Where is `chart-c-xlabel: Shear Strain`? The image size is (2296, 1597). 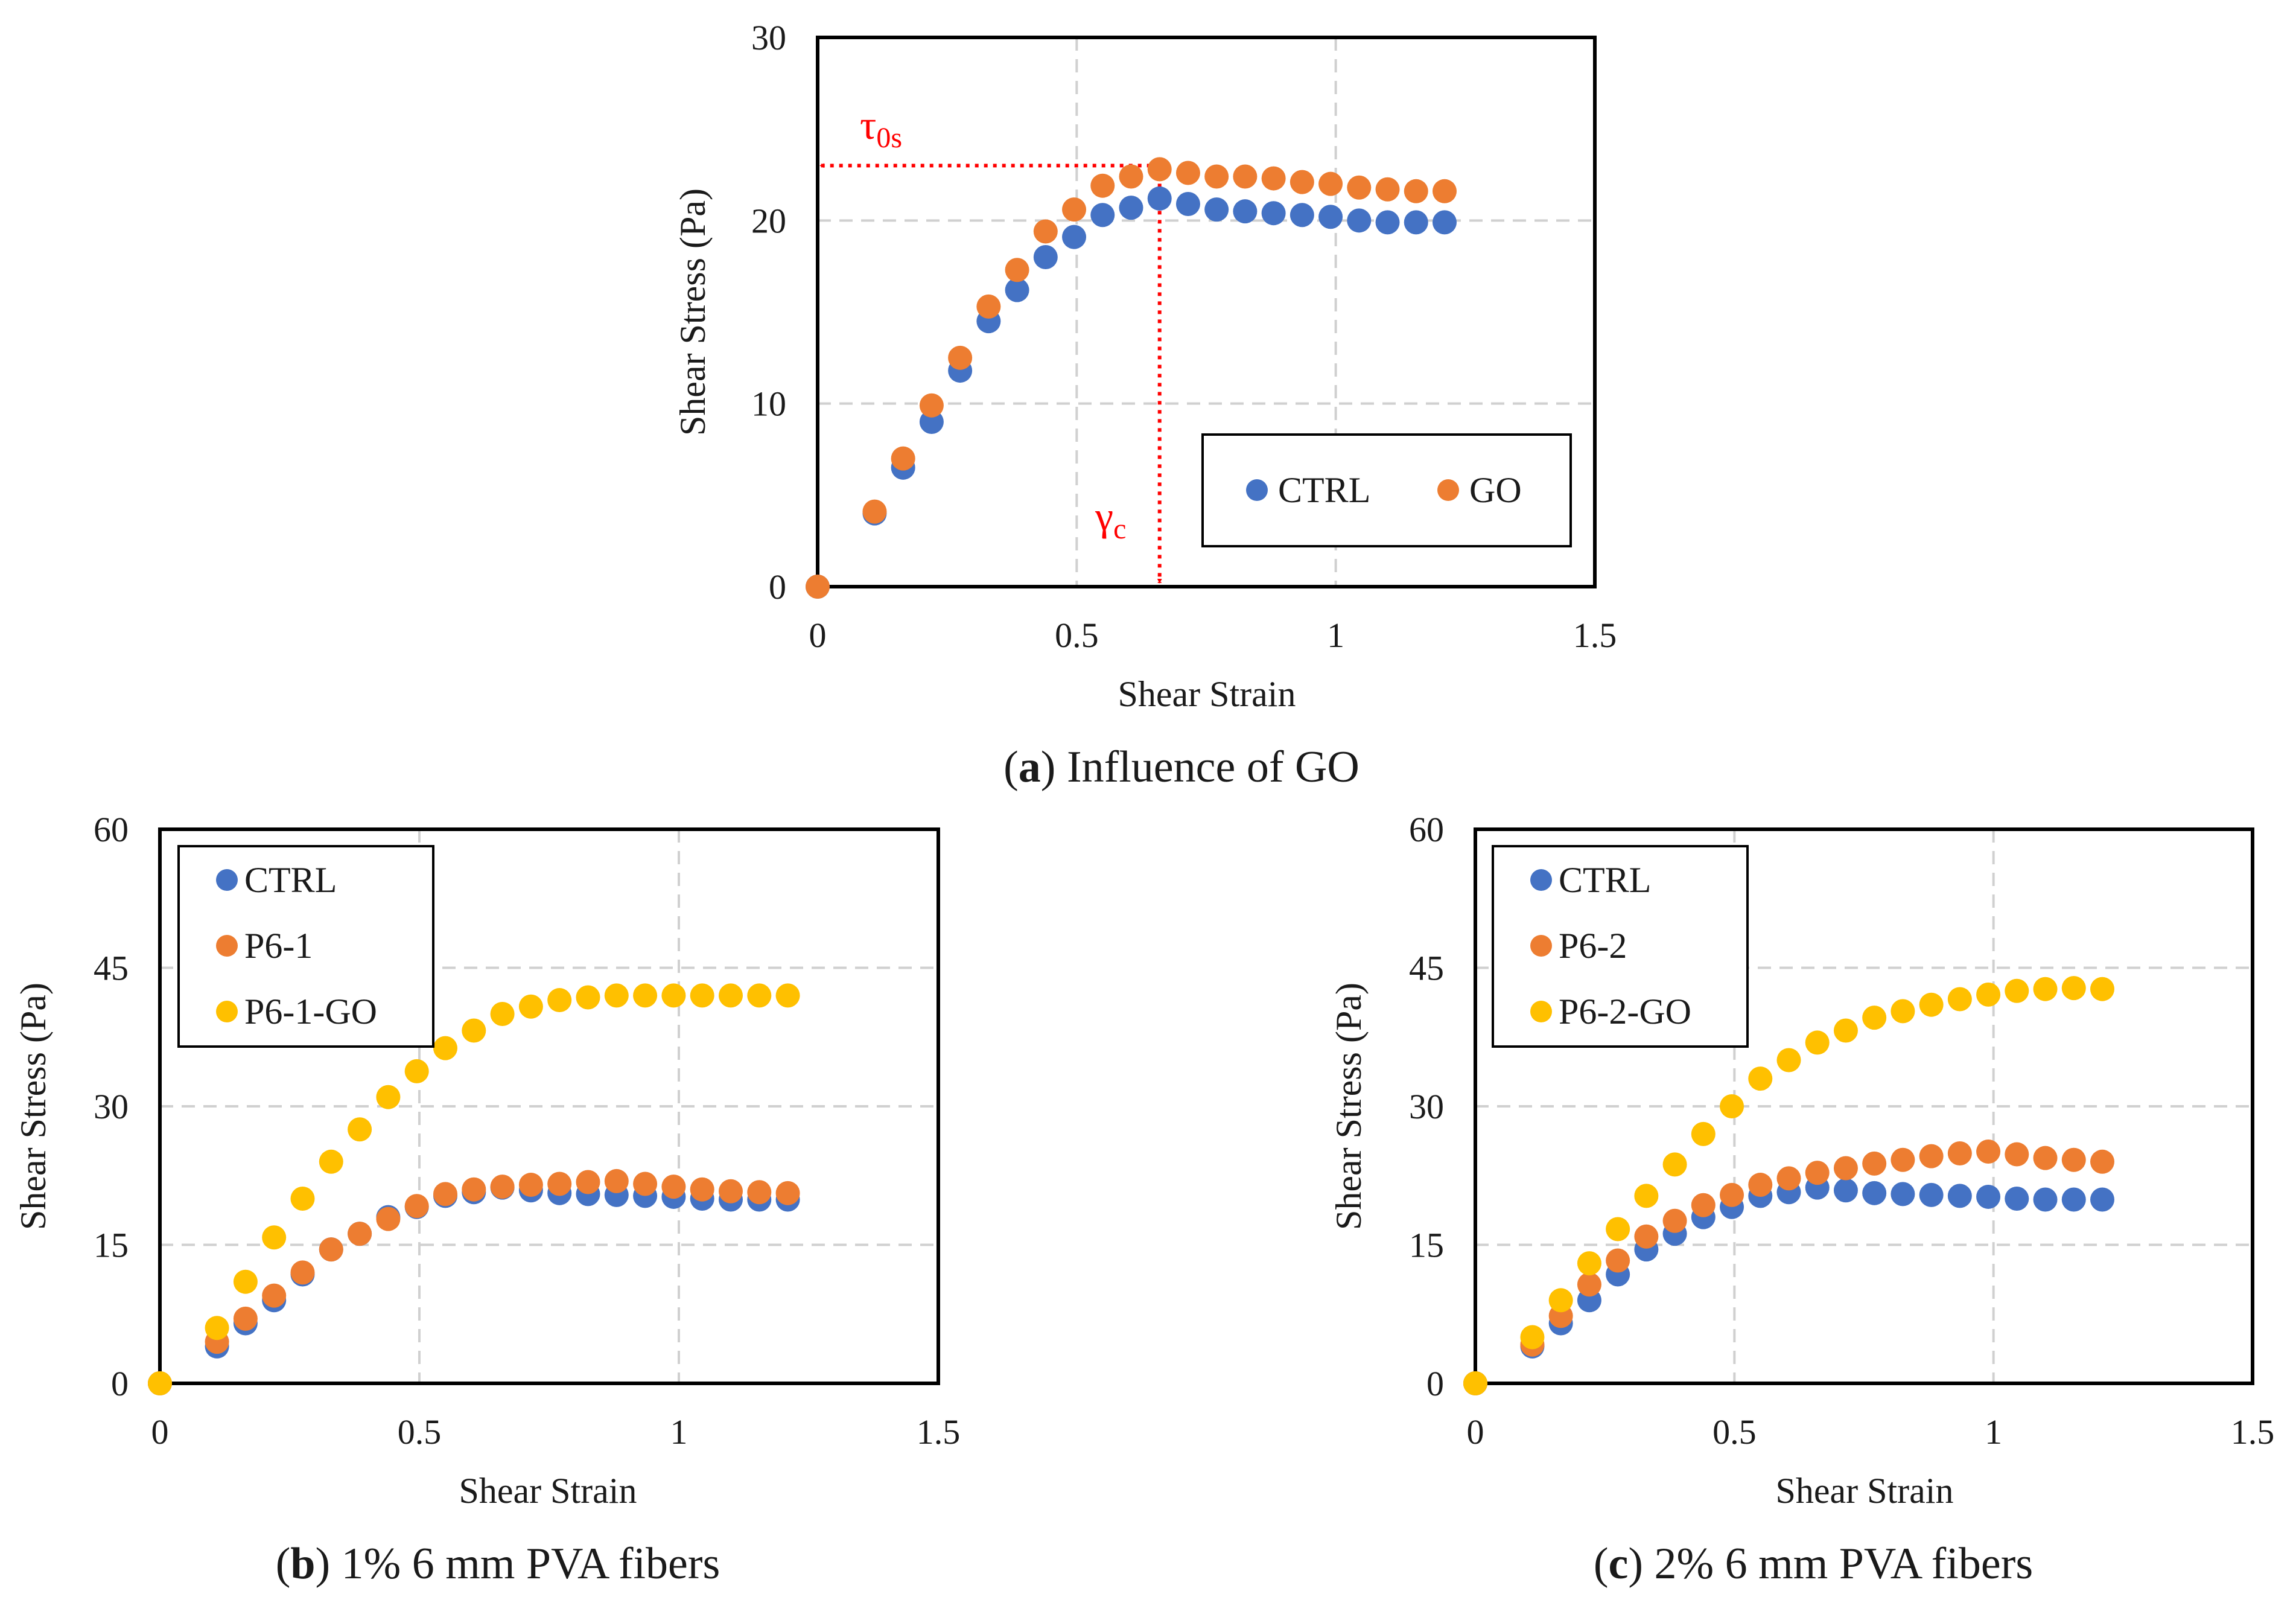 chart-c-xlabel: Shear Strain is located at coordinates (1865, 1491).